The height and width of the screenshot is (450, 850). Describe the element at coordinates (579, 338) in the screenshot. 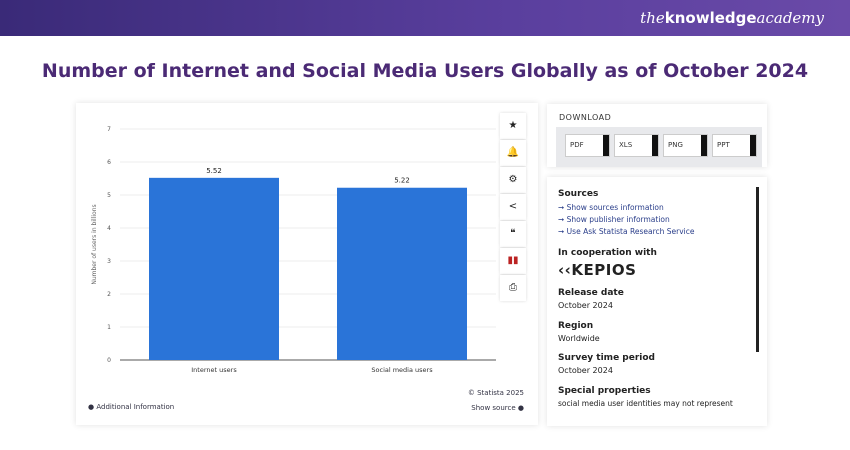

I see `region-value: Worldwide` at that location.